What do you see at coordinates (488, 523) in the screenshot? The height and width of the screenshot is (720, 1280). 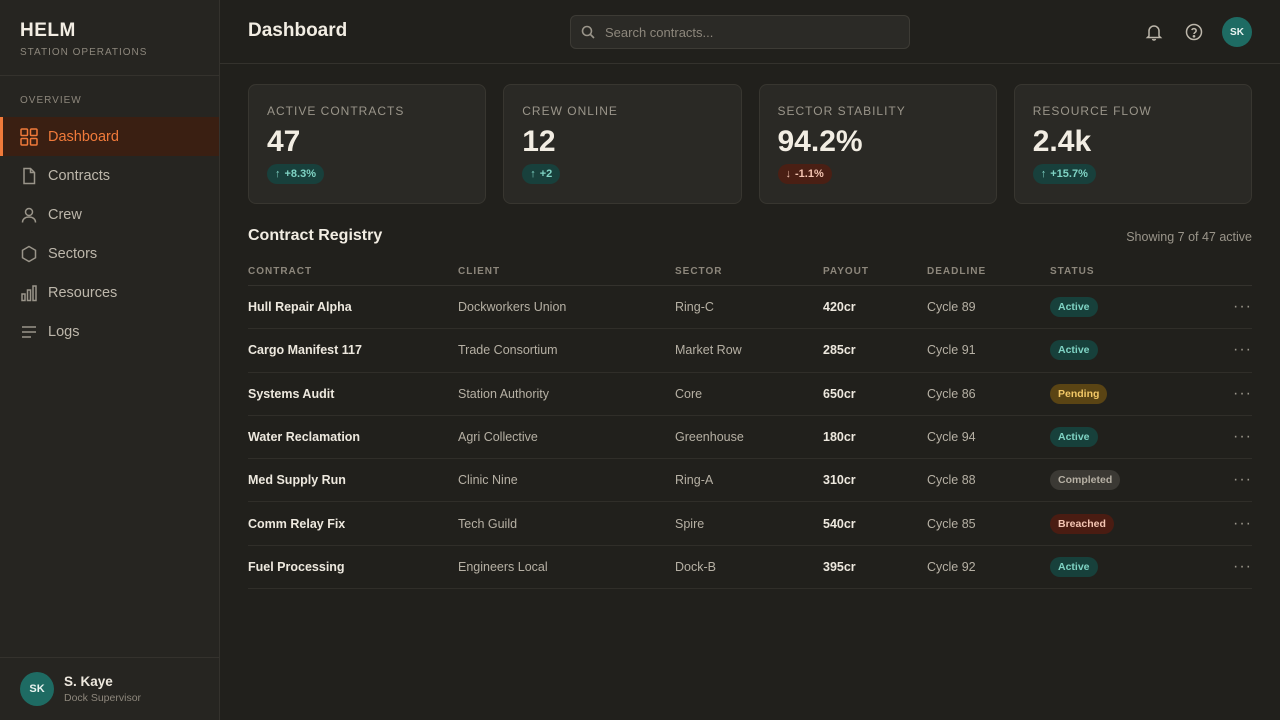 I see `client-name: Tech Guild` at bounding box center [488, 523].